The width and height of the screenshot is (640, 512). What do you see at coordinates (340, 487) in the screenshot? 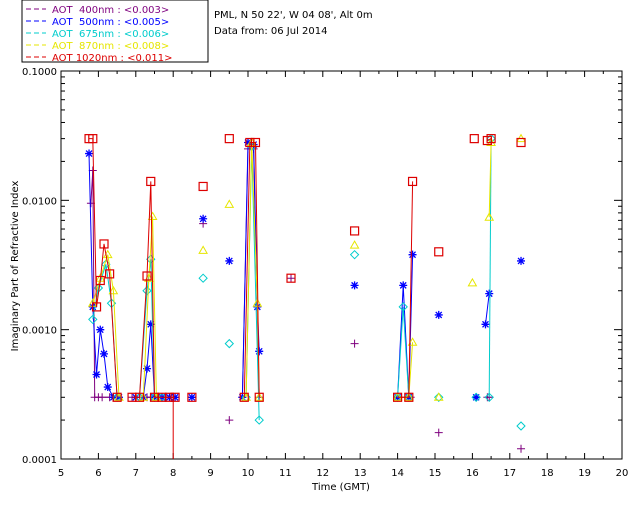
I see `x-axis-label: Time (GMT)` at bounding box center [340, 487].